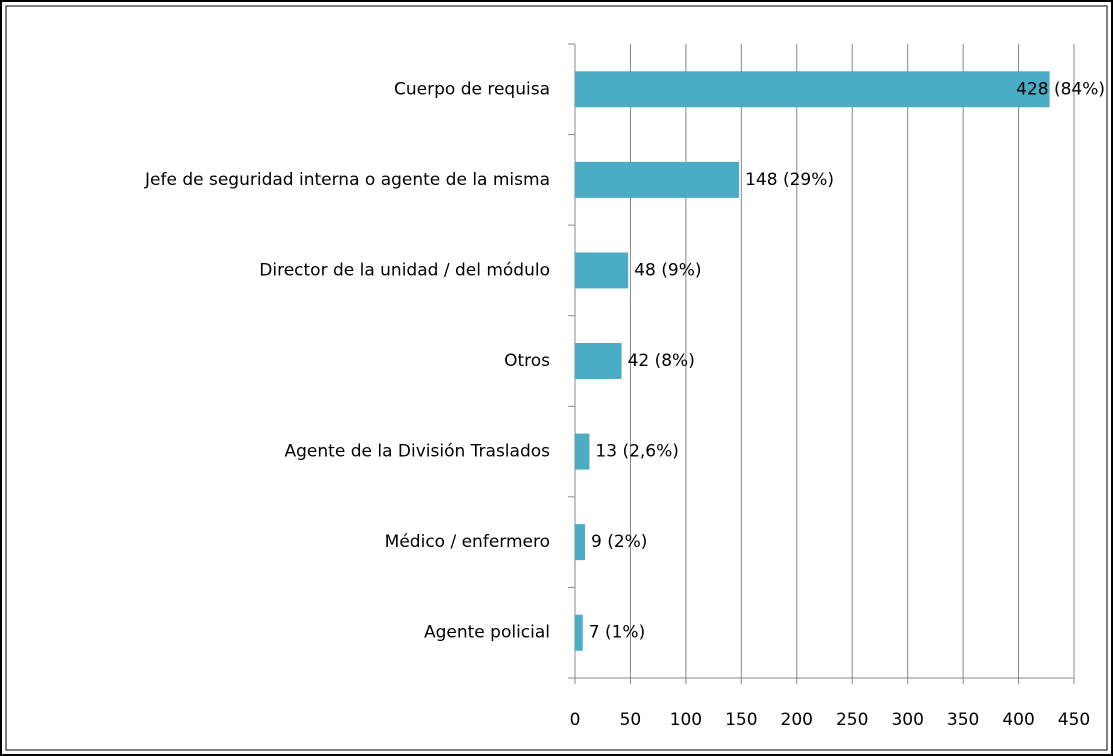 Image resolution: width=1113 pixels, height=756 pixels. I want to click on y-tick-label: Director de la unidad / del módulo, so click(404, 270).